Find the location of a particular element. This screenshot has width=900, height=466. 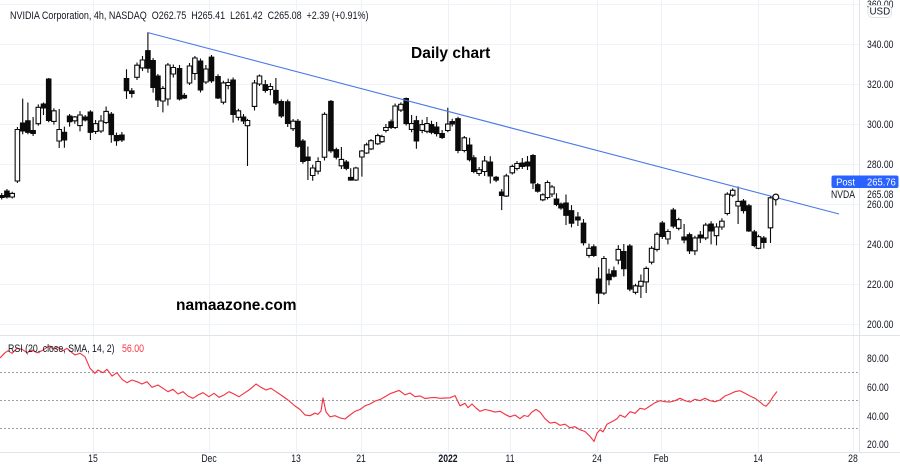

svg-text: 56.00 is located at coordinates (133, 349).